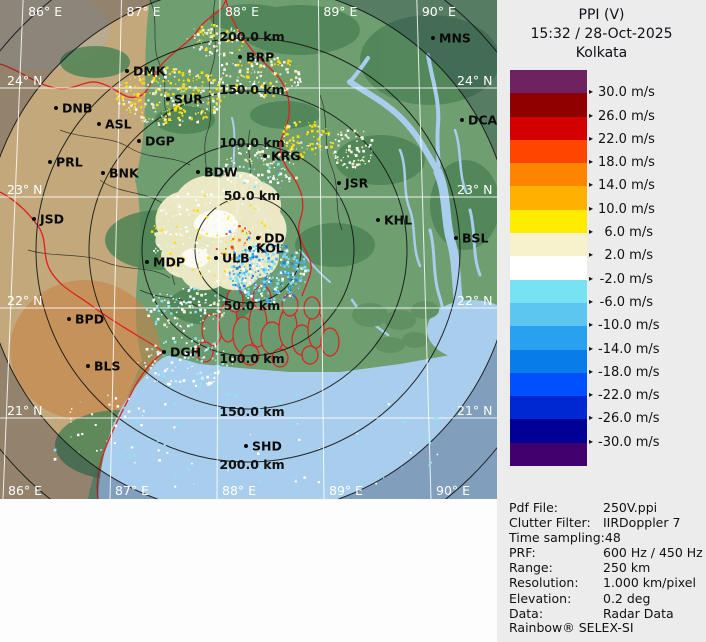  I want to click on lat-label-right: 23° N, so click(474, 189).